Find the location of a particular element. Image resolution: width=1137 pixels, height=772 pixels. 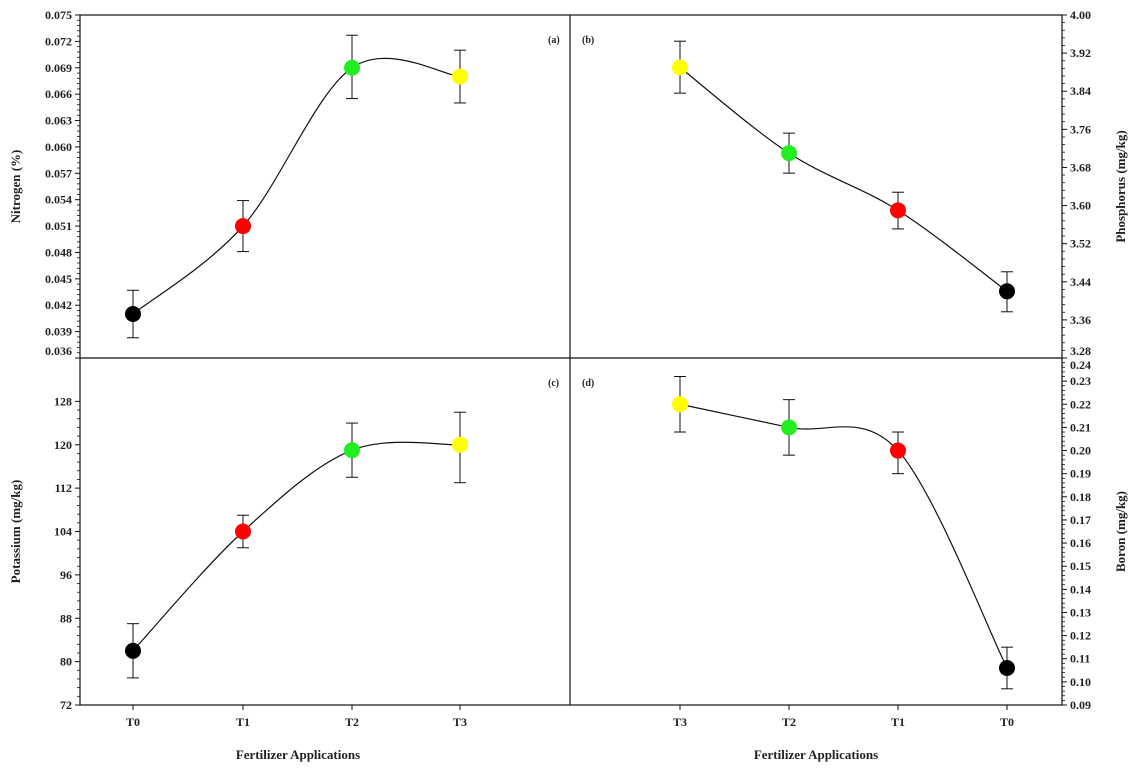

y-tick-label: 0.10 is located at coordinates (1080, 682).